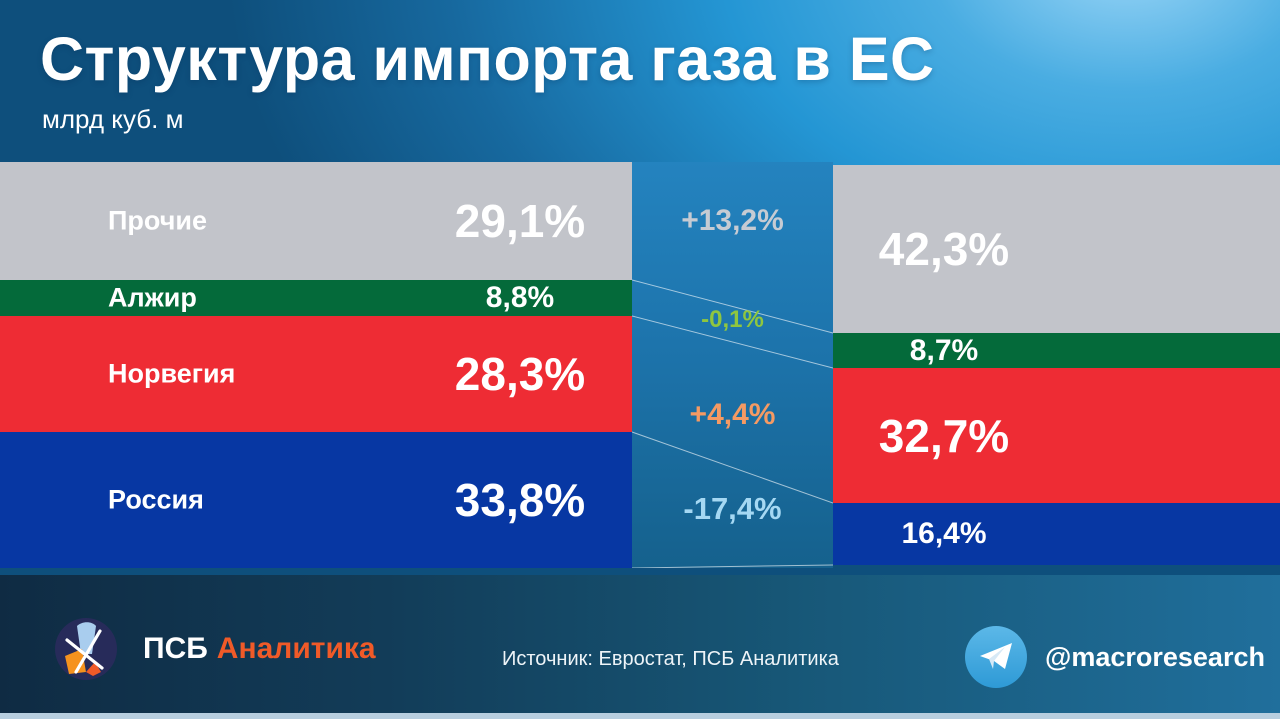 Image resolution: width=1280 pixels, height=719 pixels. What do you see at coordinates (944, 533) in the screenshot?
I see `value-label: 16,4%` at bounding box center [944, 533].